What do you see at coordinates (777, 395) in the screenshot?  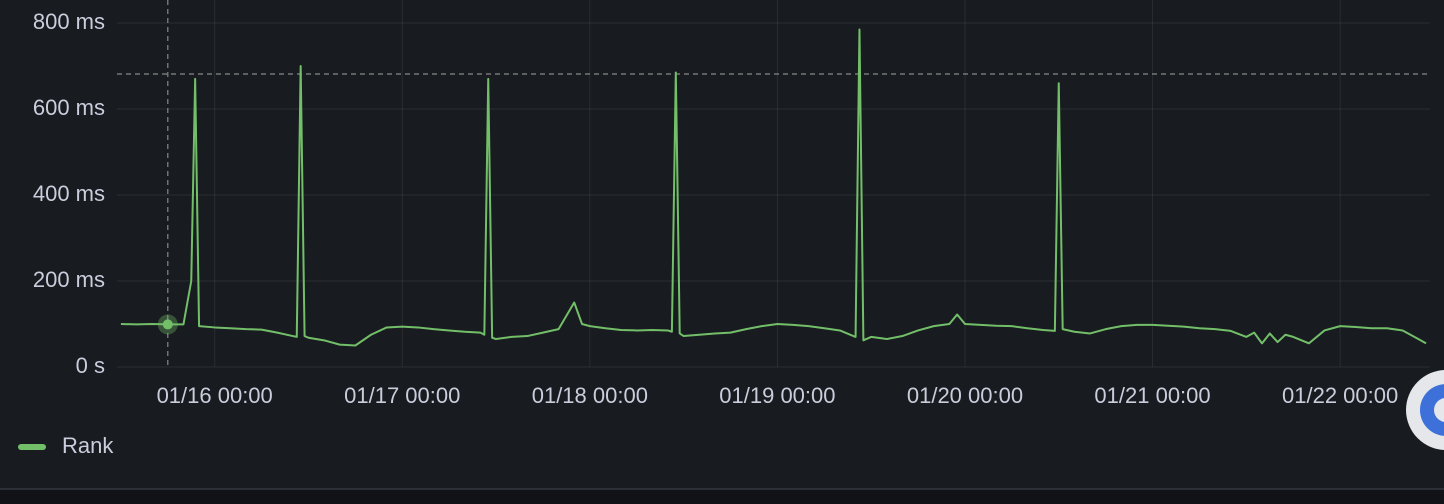 I see `x-tick-label: 01/19 00:00` at bounding box center [777, 395].